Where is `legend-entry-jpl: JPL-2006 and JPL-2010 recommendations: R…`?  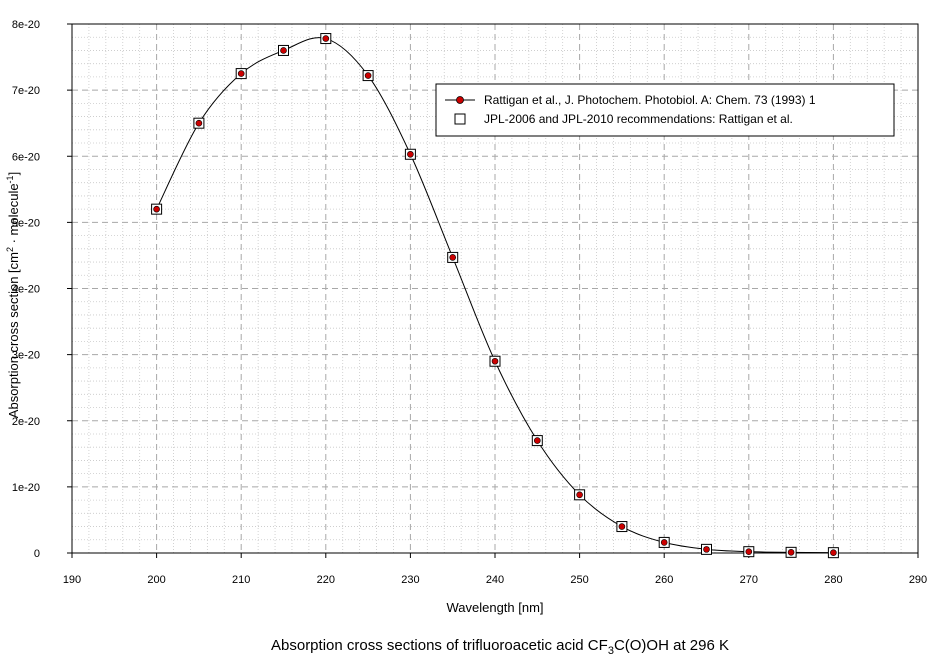 legend-entry-jpl: JPL-2006 and JPL-2010 recommendations: R… is located at coordinates (638, 119).